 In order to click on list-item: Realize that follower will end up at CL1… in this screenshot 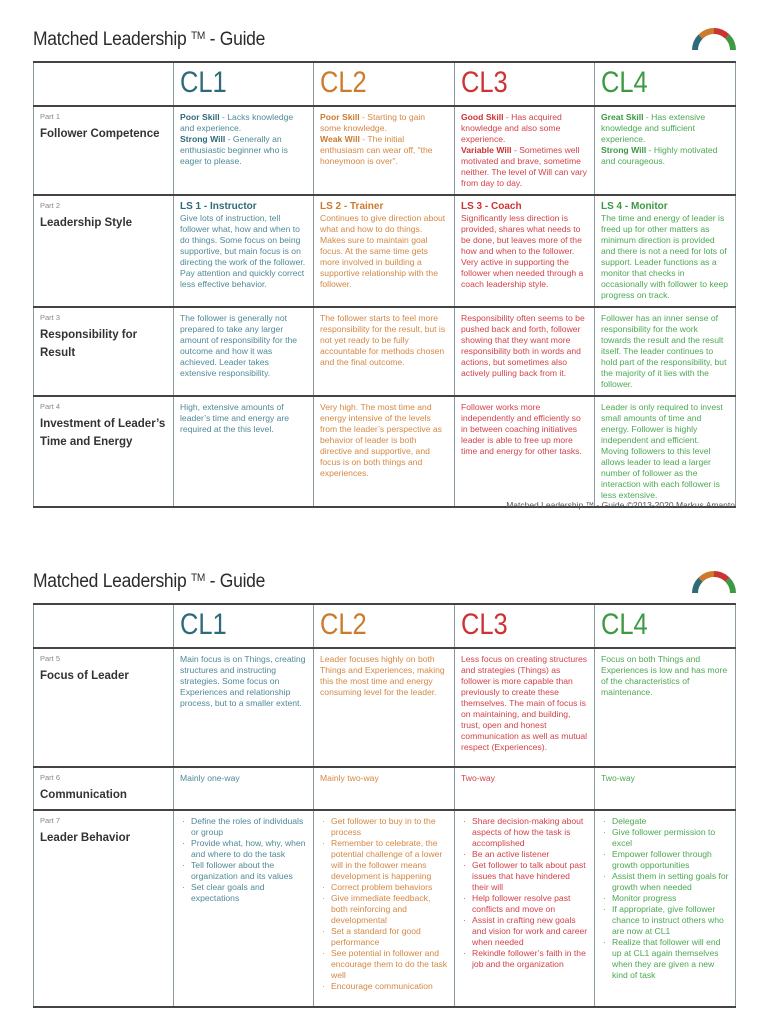, I will do `click(665, 959)`.